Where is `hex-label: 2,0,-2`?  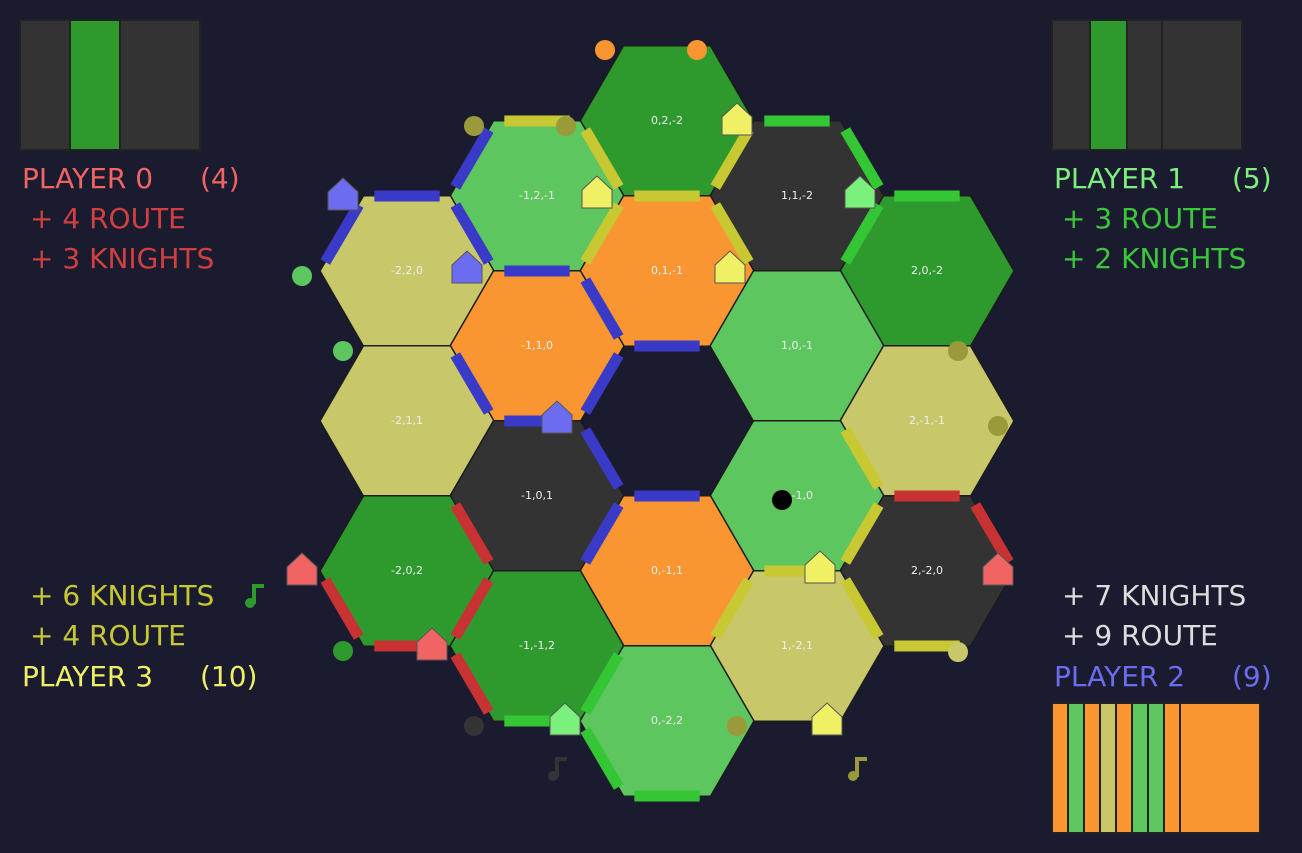
hex-label: 2,0,-2 is located at coordinates (927, 270).